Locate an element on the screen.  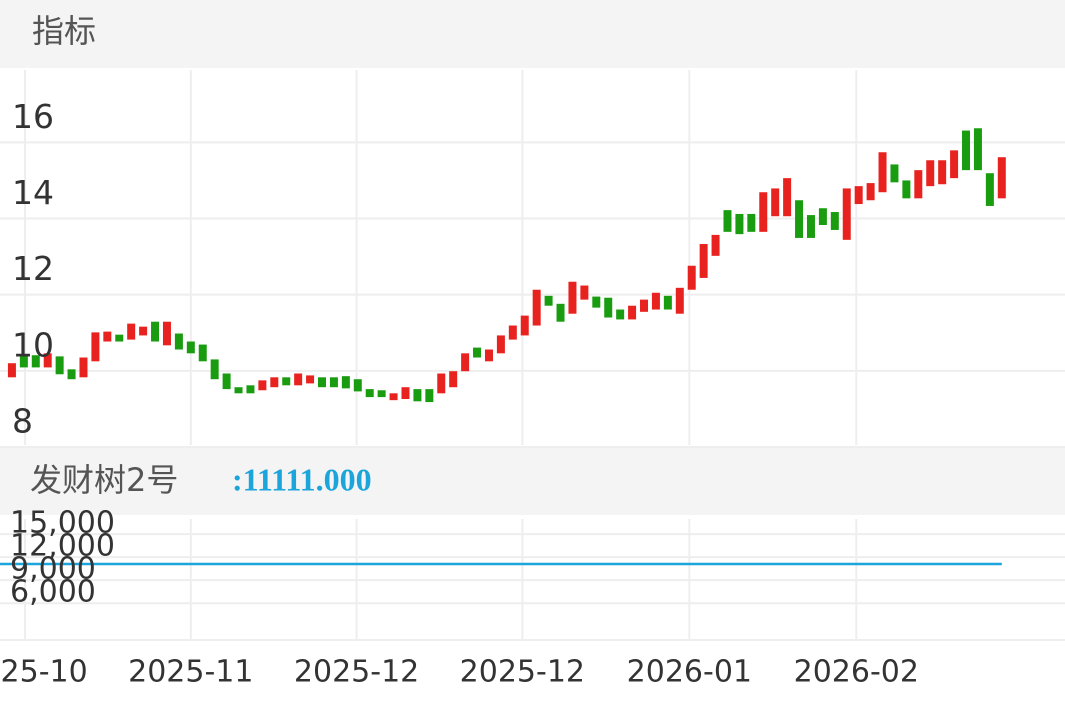
y-tick-label: 12,000 is located at coordinates (62, 546).